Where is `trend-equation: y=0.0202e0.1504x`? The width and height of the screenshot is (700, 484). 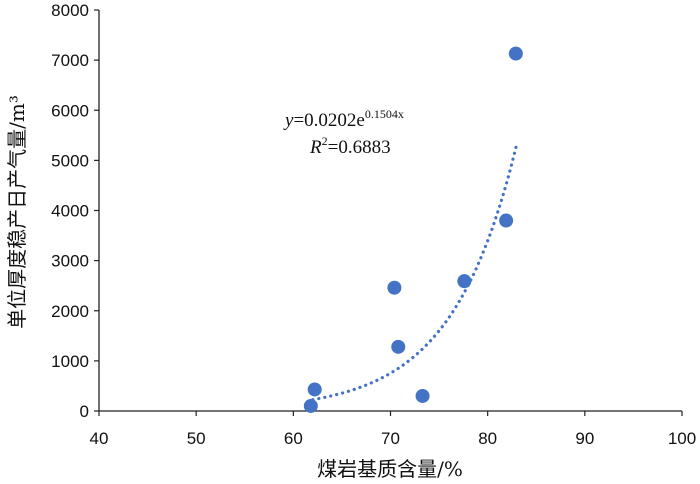 trend-equation: y=0.0202e0.1504x is located at coordinates (343, 119).